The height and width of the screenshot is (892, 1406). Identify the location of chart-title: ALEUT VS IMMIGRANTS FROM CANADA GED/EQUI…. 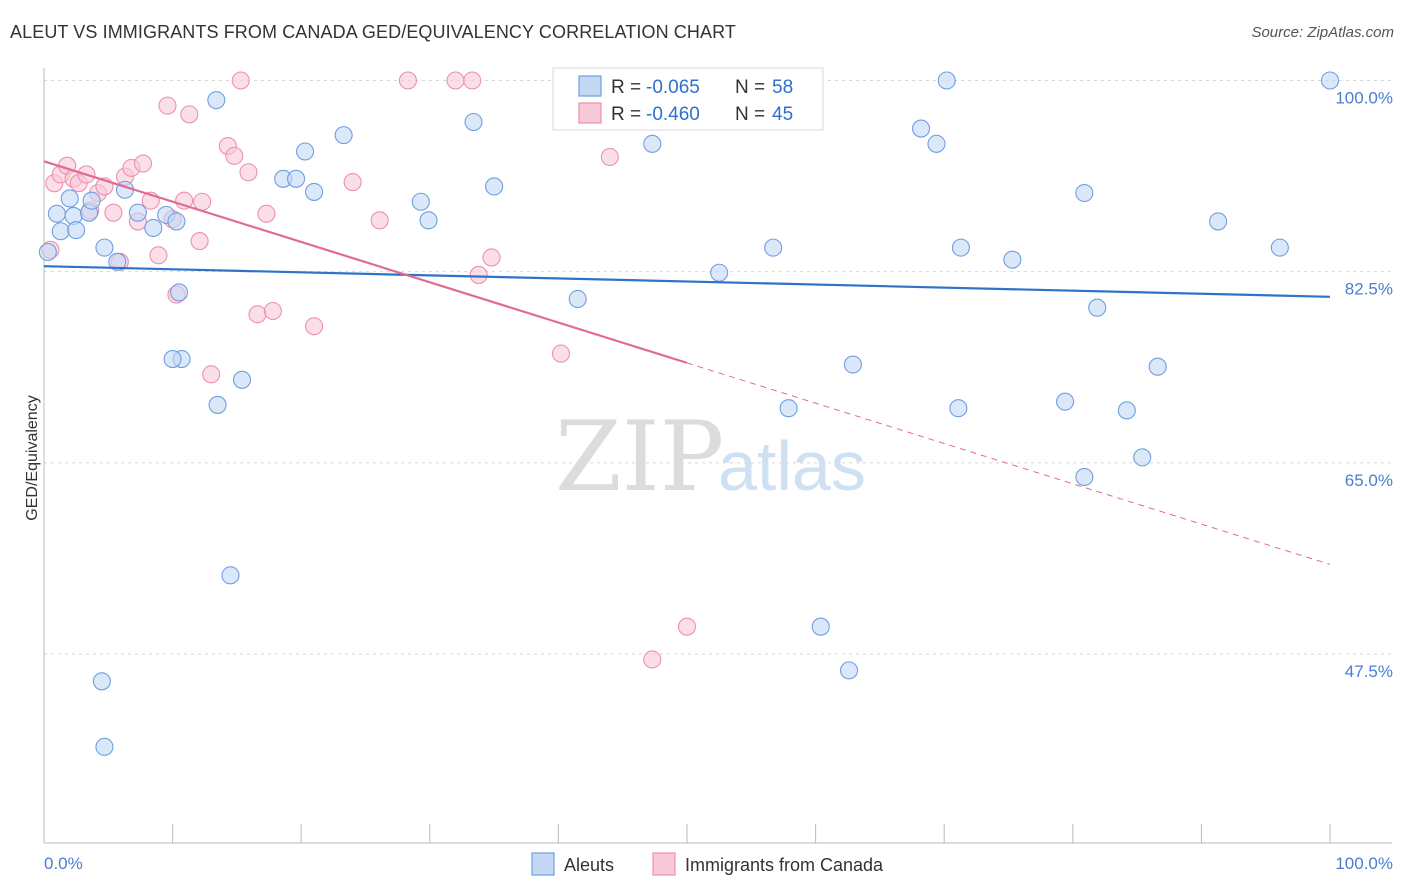
(373, 32).